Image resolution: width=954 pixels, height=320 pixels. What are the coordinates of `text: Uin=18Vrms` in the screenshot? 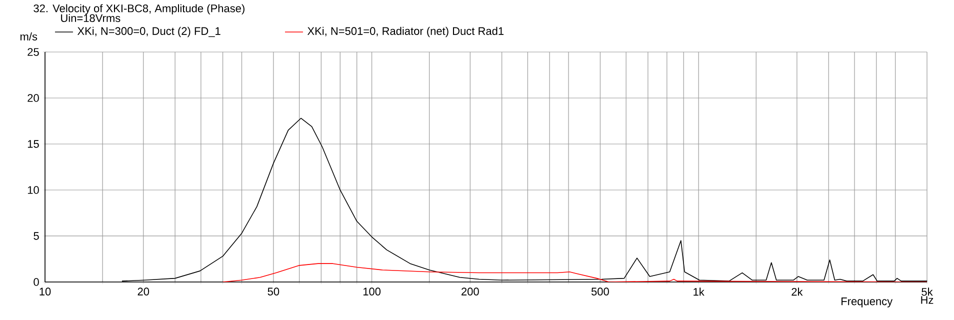 It's located at (90, 18).